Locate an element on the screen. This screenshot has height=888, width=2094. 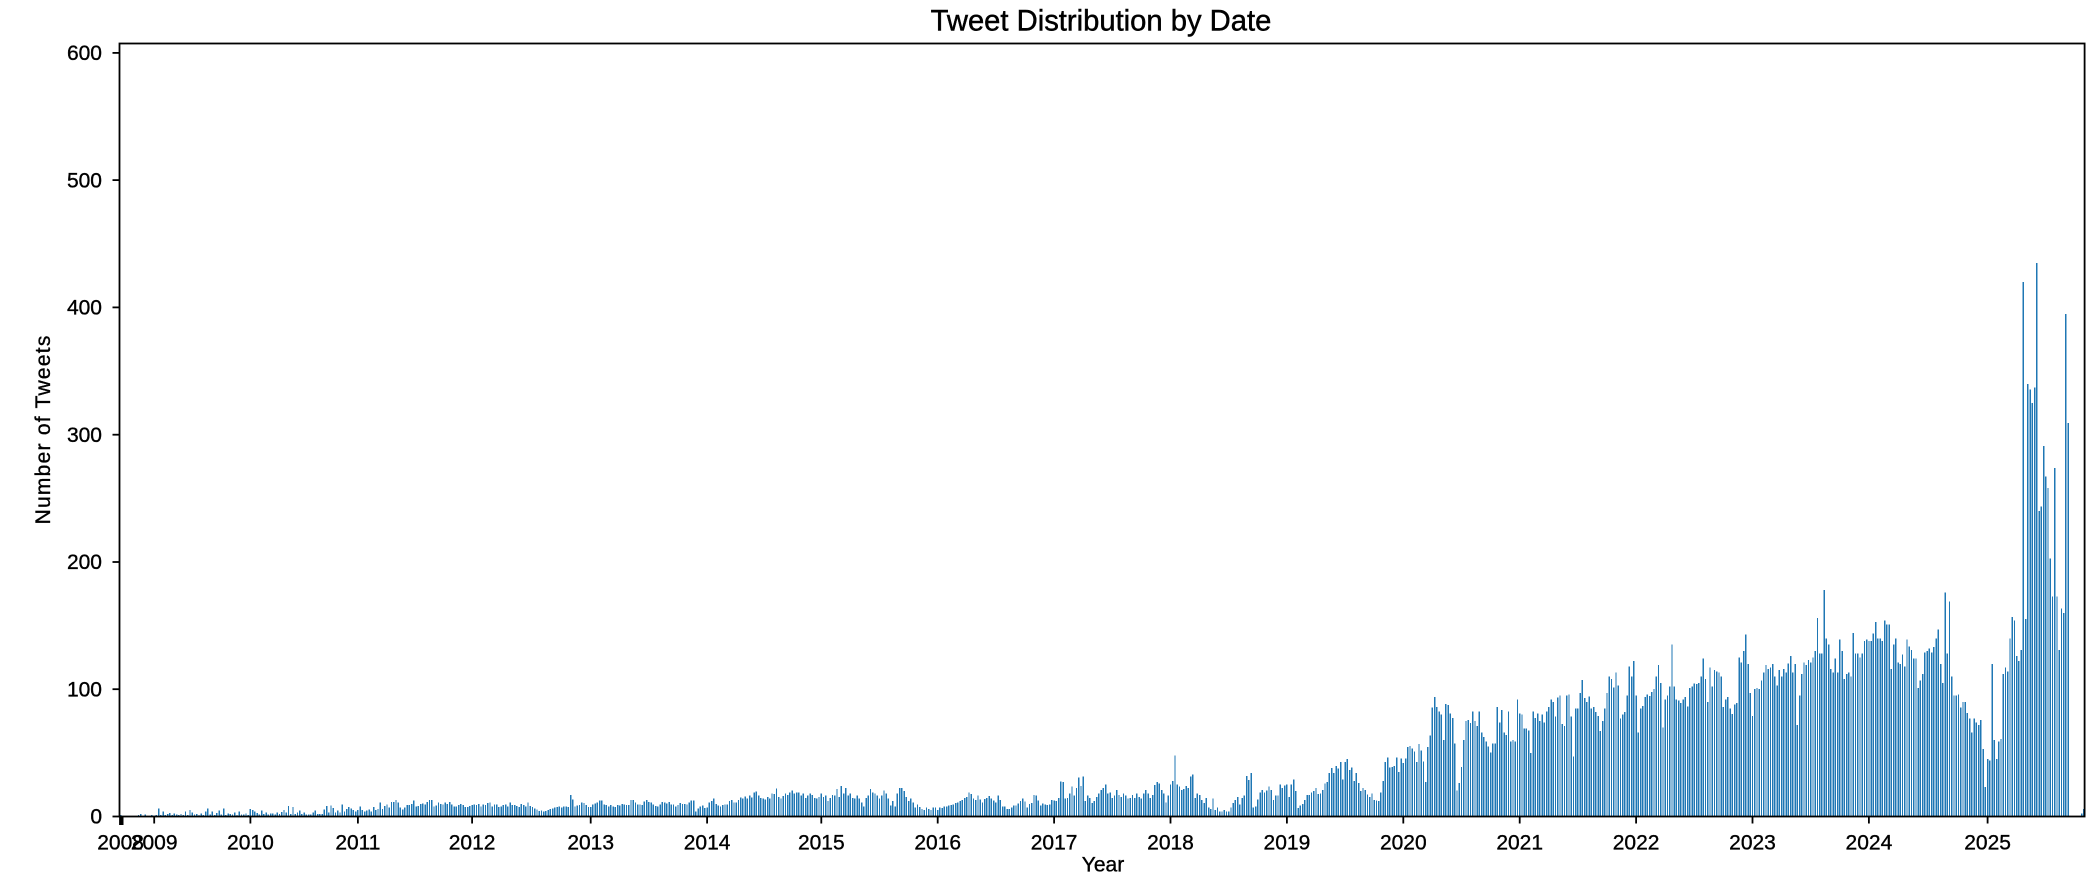
svg-text: 2025 is located at coordinates (1987, 843).